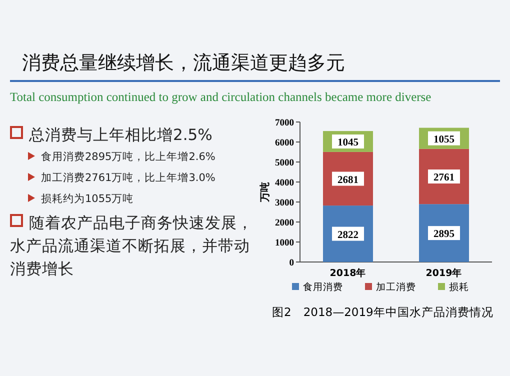  I want to click on data-label: 1055, so click(444, 140).